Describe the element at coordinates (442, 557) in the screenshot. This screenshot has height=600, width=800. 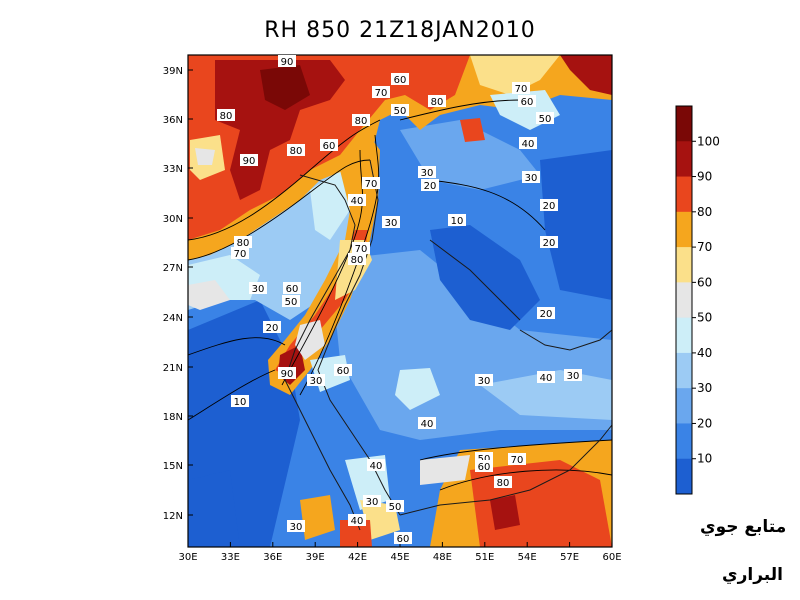
I see `lon-label: 48E` at that location.